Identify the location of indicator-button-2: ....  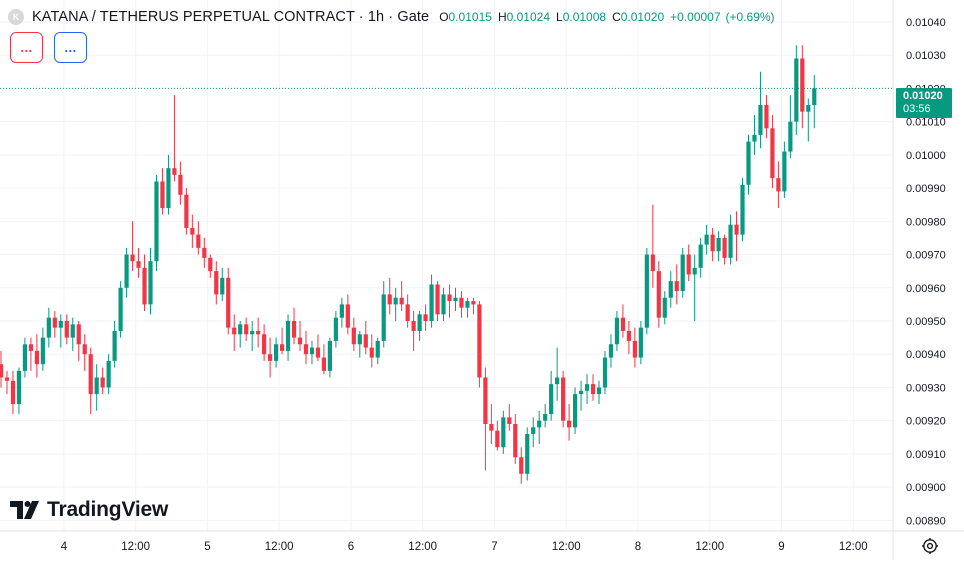
(70, 47).